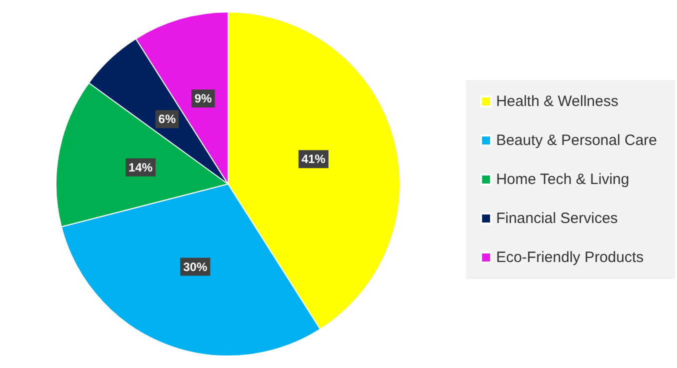 The height and width of the screenshot is (368, 677). What do you see at coordinates (557, 218) in the screenshot?
I see `legend-label: Financial Services` at bounding box center [557, 218].